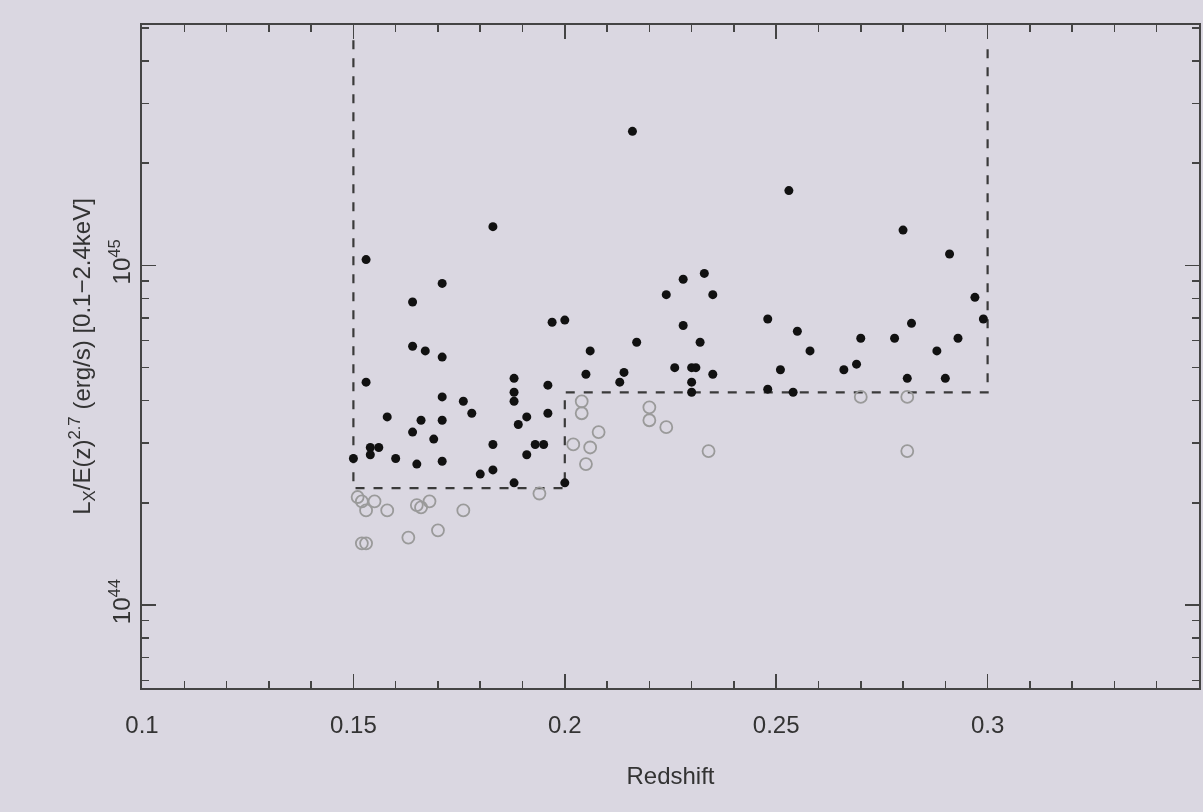 The width and height of the screenshot is (1203, 812). Describe the element at coordinates (776, 724) in the screenshot. I see `x-tick-label: 0.25` at that location.